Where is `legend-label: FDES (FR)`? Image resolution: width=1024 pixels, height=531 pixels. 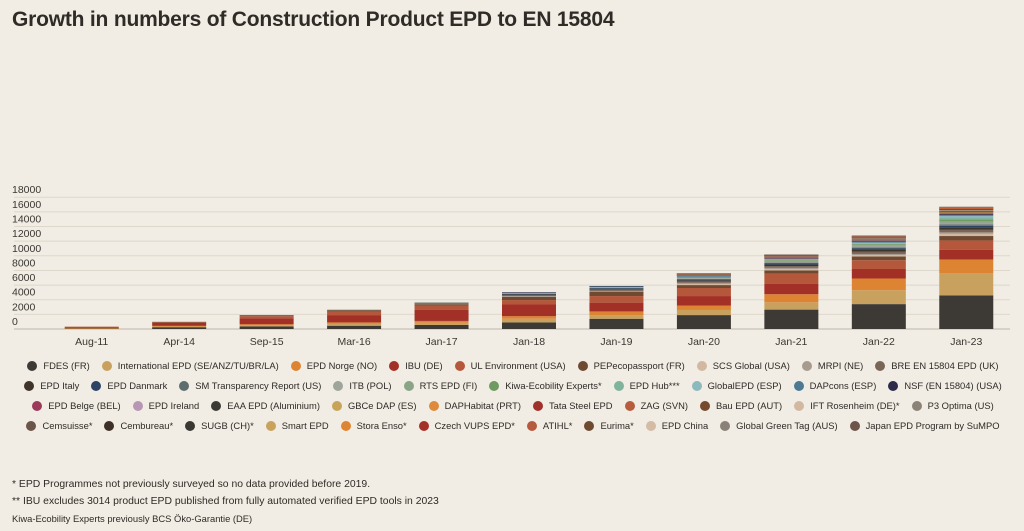
legend-label: FDES (FR) is located at coordinates (66, 365).